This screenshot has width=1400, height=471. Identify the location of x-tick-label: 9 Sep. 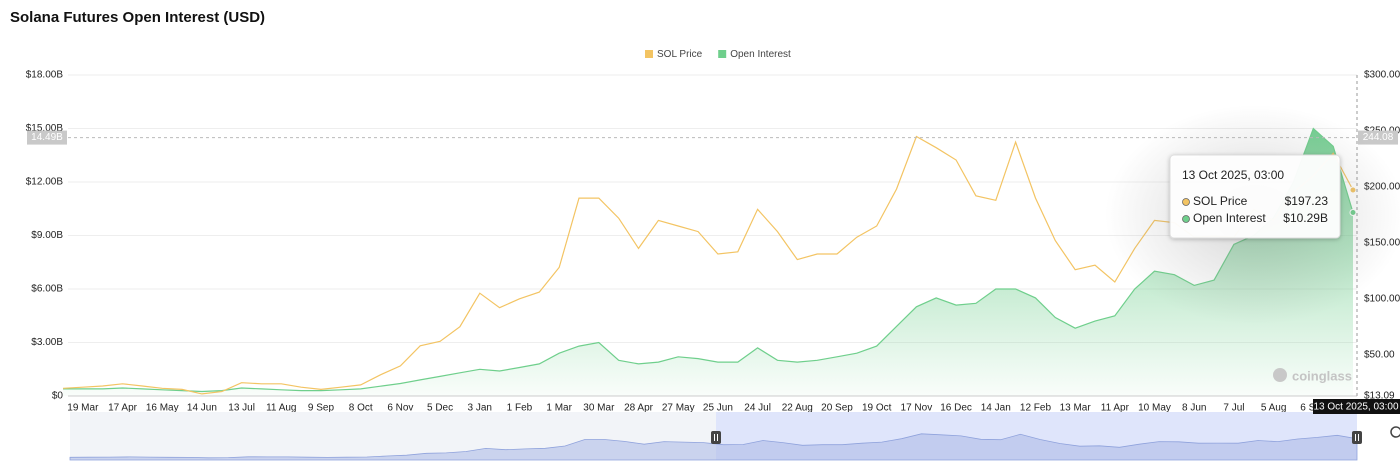
(321, 408).